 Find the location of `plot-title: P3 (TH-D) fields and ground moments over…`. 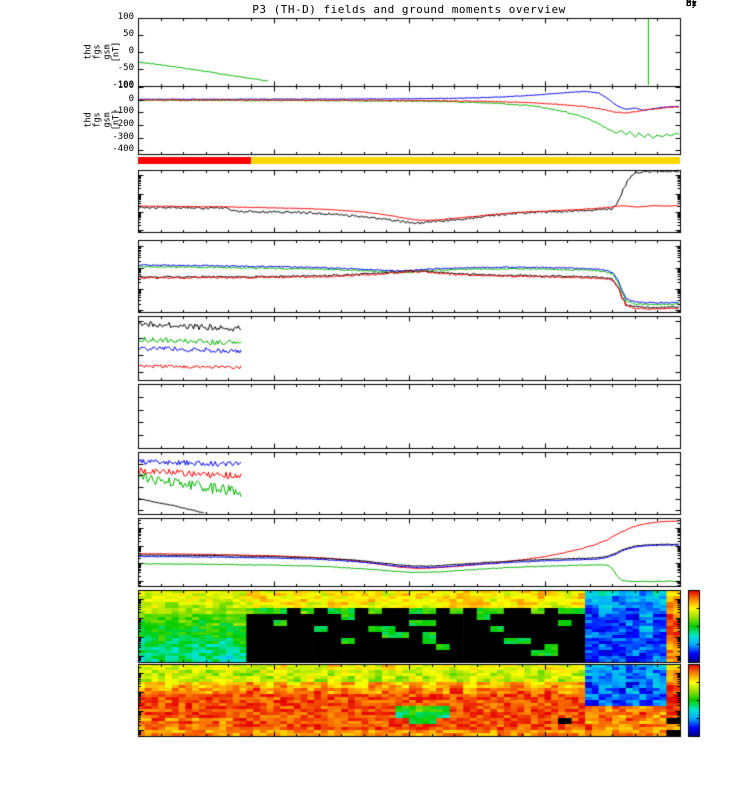

plot-title: P3 (TH-D) fields and ground moments over… is located at coordinates (409, 9).